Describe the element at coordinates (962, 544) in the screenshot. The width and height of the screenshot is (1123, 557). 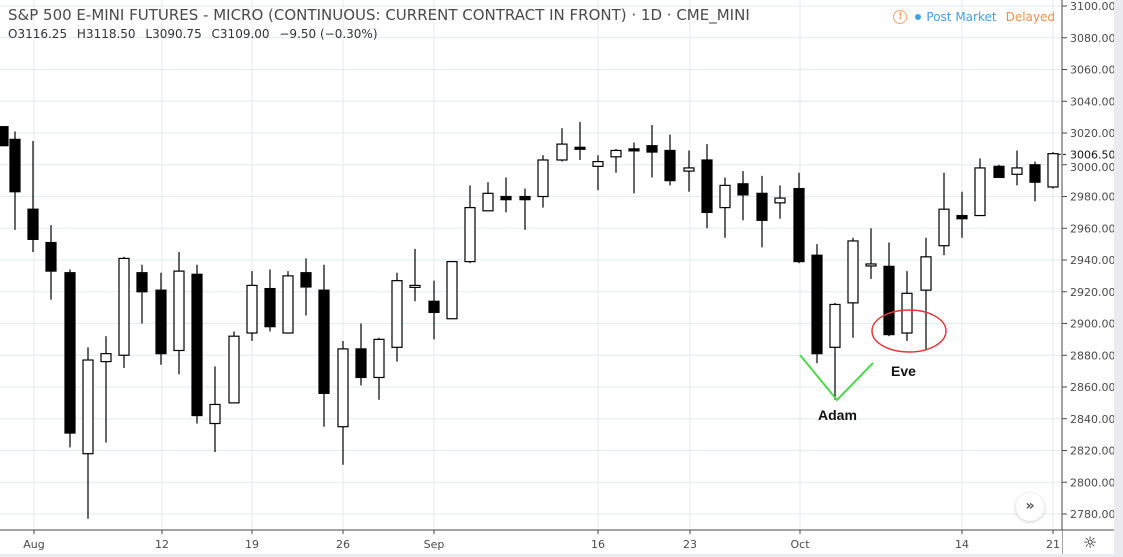
I see `time-tick-label: 14` at that location.